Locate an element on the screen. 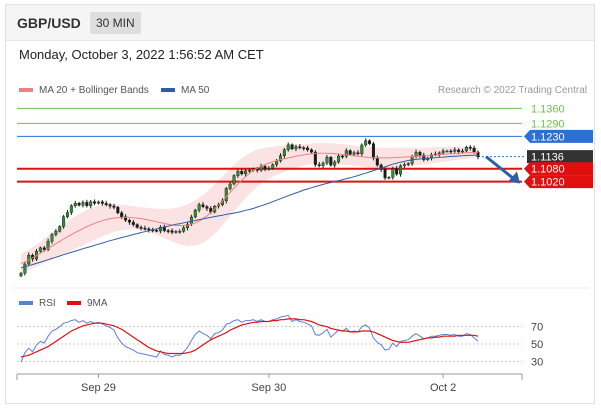 Image resolution: width=601 pixels, height=408 pixels. rsi-ma-line is located at coordinates (249, 338).